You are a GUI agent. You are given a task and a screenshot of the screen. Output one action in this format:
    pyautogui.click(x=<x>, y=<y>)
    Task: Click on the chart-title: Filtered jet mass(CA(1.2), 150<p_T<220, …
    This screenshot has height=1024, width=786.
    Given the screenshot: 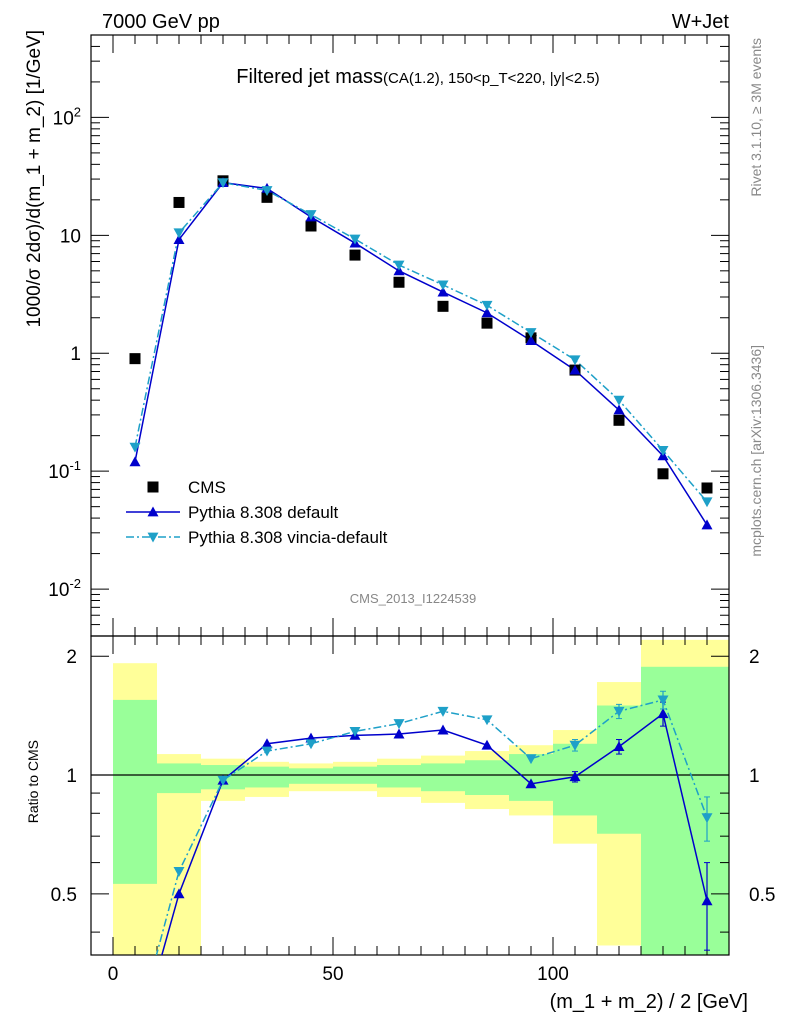 What is the action you would take?
    pyautogui.click(x=417, y=77)
    